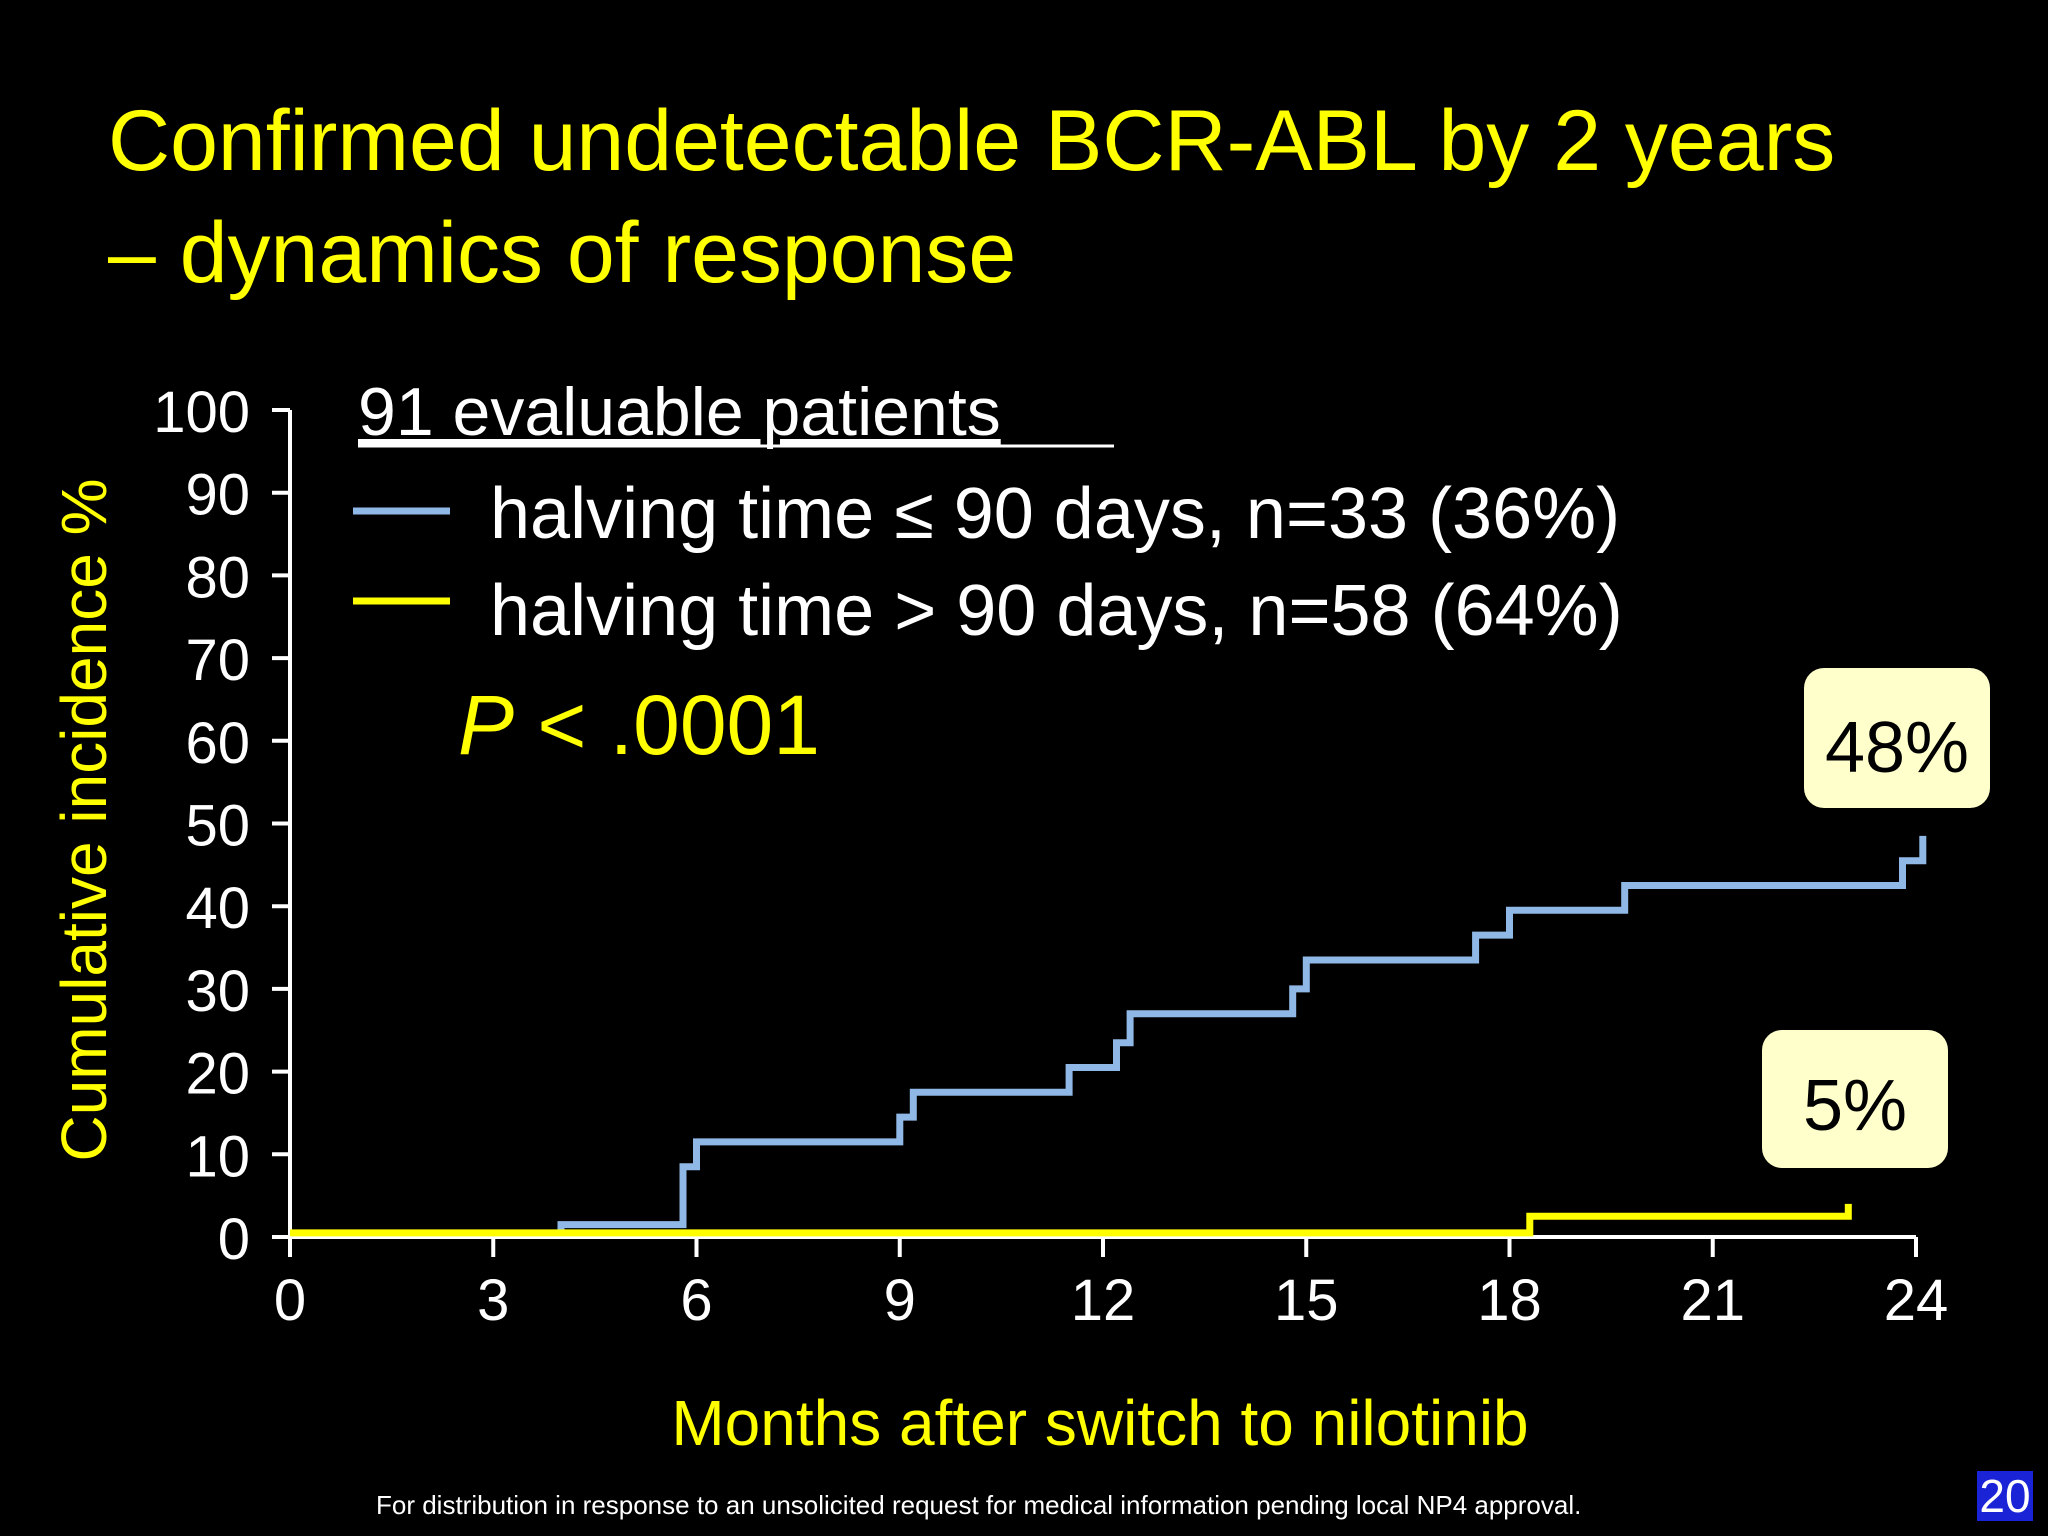 This screenshot has width=2048, height=1536. Describe the element at coordinates (1056, 611) in the screenshot. I see `legend-entry-series-2: halving time > 90 days, n=58 (64%)` at that location.